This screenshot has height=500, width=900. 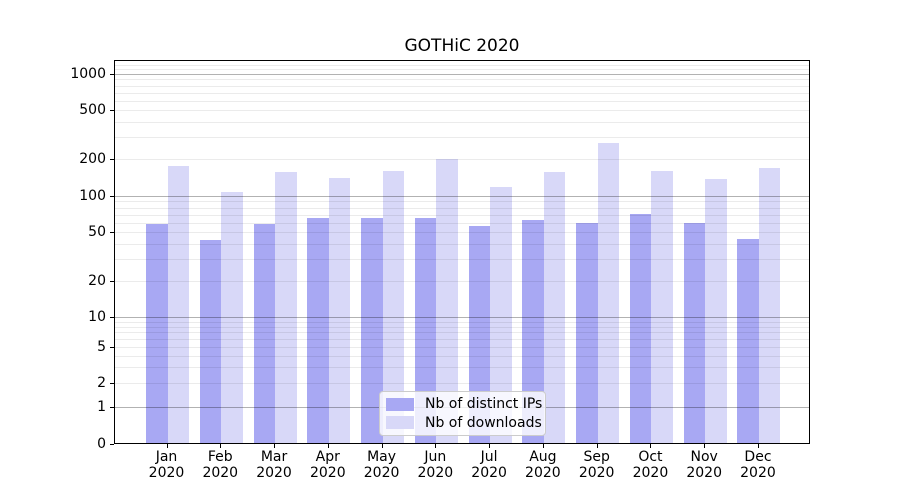 I want to click on legend: Nb of distinct IPs Nb of downloads, so click(x=462, y=413).